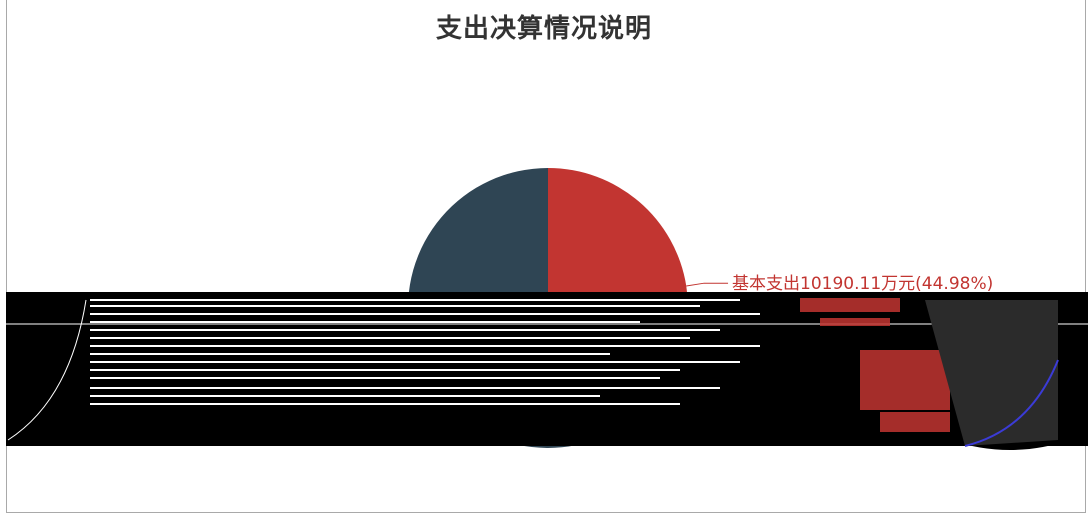 Image resolution: width=1088 pixels, height=515 pixels. What do you see at coordinates (1010, 445) in the screenshot?
I see `glitch-arc-fill` at bounding box center [1010, 445].